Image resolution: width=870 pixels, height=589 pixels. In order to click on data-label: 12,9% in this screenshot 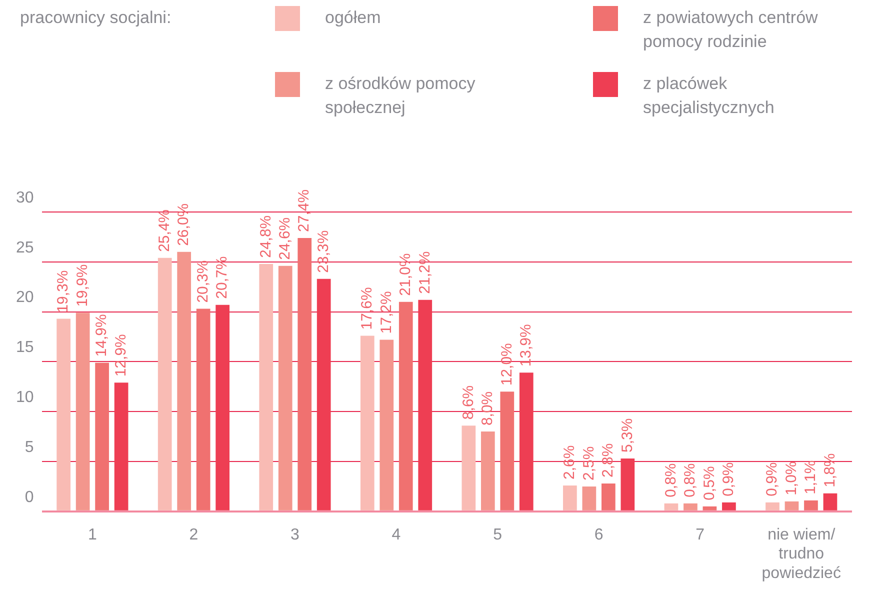, I will do `click(121, 355)`.